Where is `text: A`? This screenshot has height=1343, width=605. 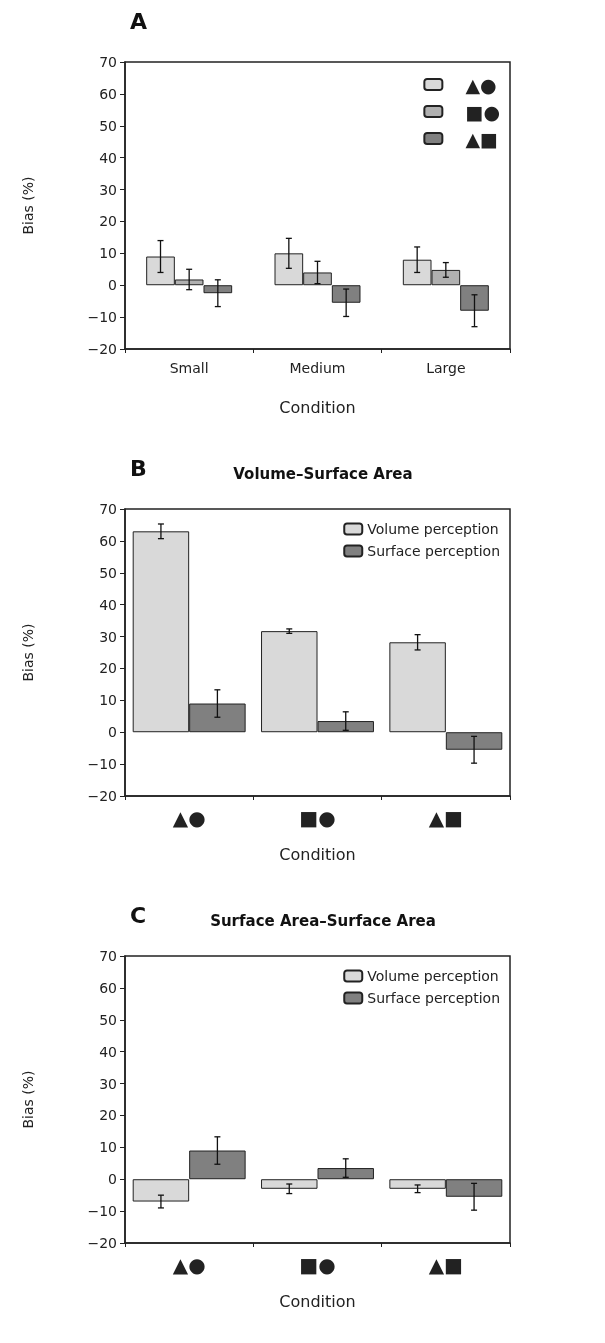
text: A is located at coordinates (139, 21).